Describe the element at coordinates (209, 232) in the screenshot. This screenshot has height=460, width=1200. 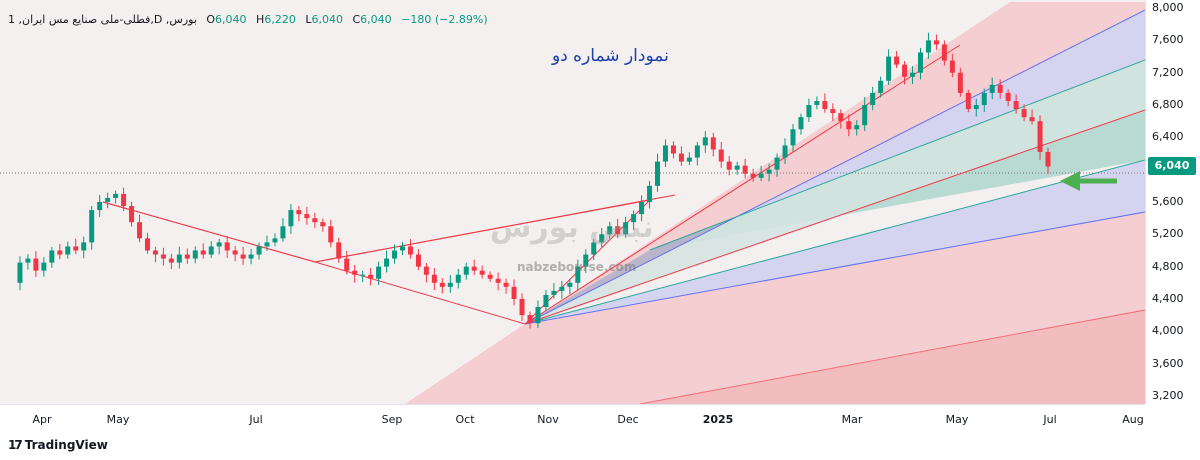
I see `triangle-pattern-1-edge` at that location.